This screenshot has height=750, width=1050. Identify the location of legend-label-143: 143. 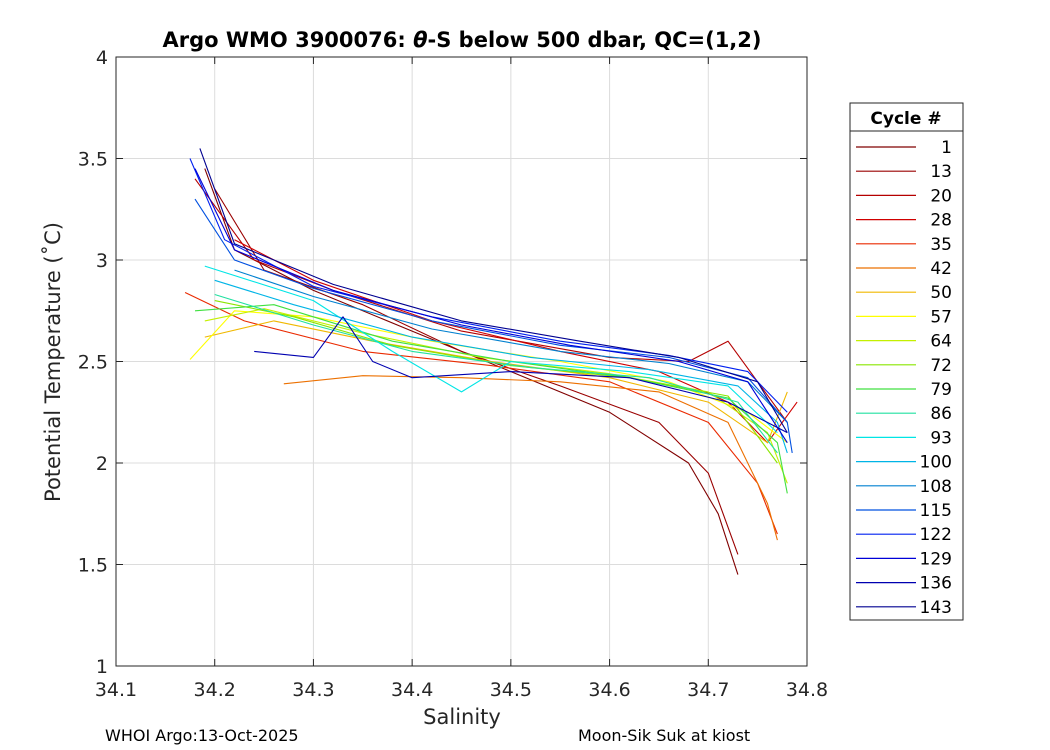
(936, 608).